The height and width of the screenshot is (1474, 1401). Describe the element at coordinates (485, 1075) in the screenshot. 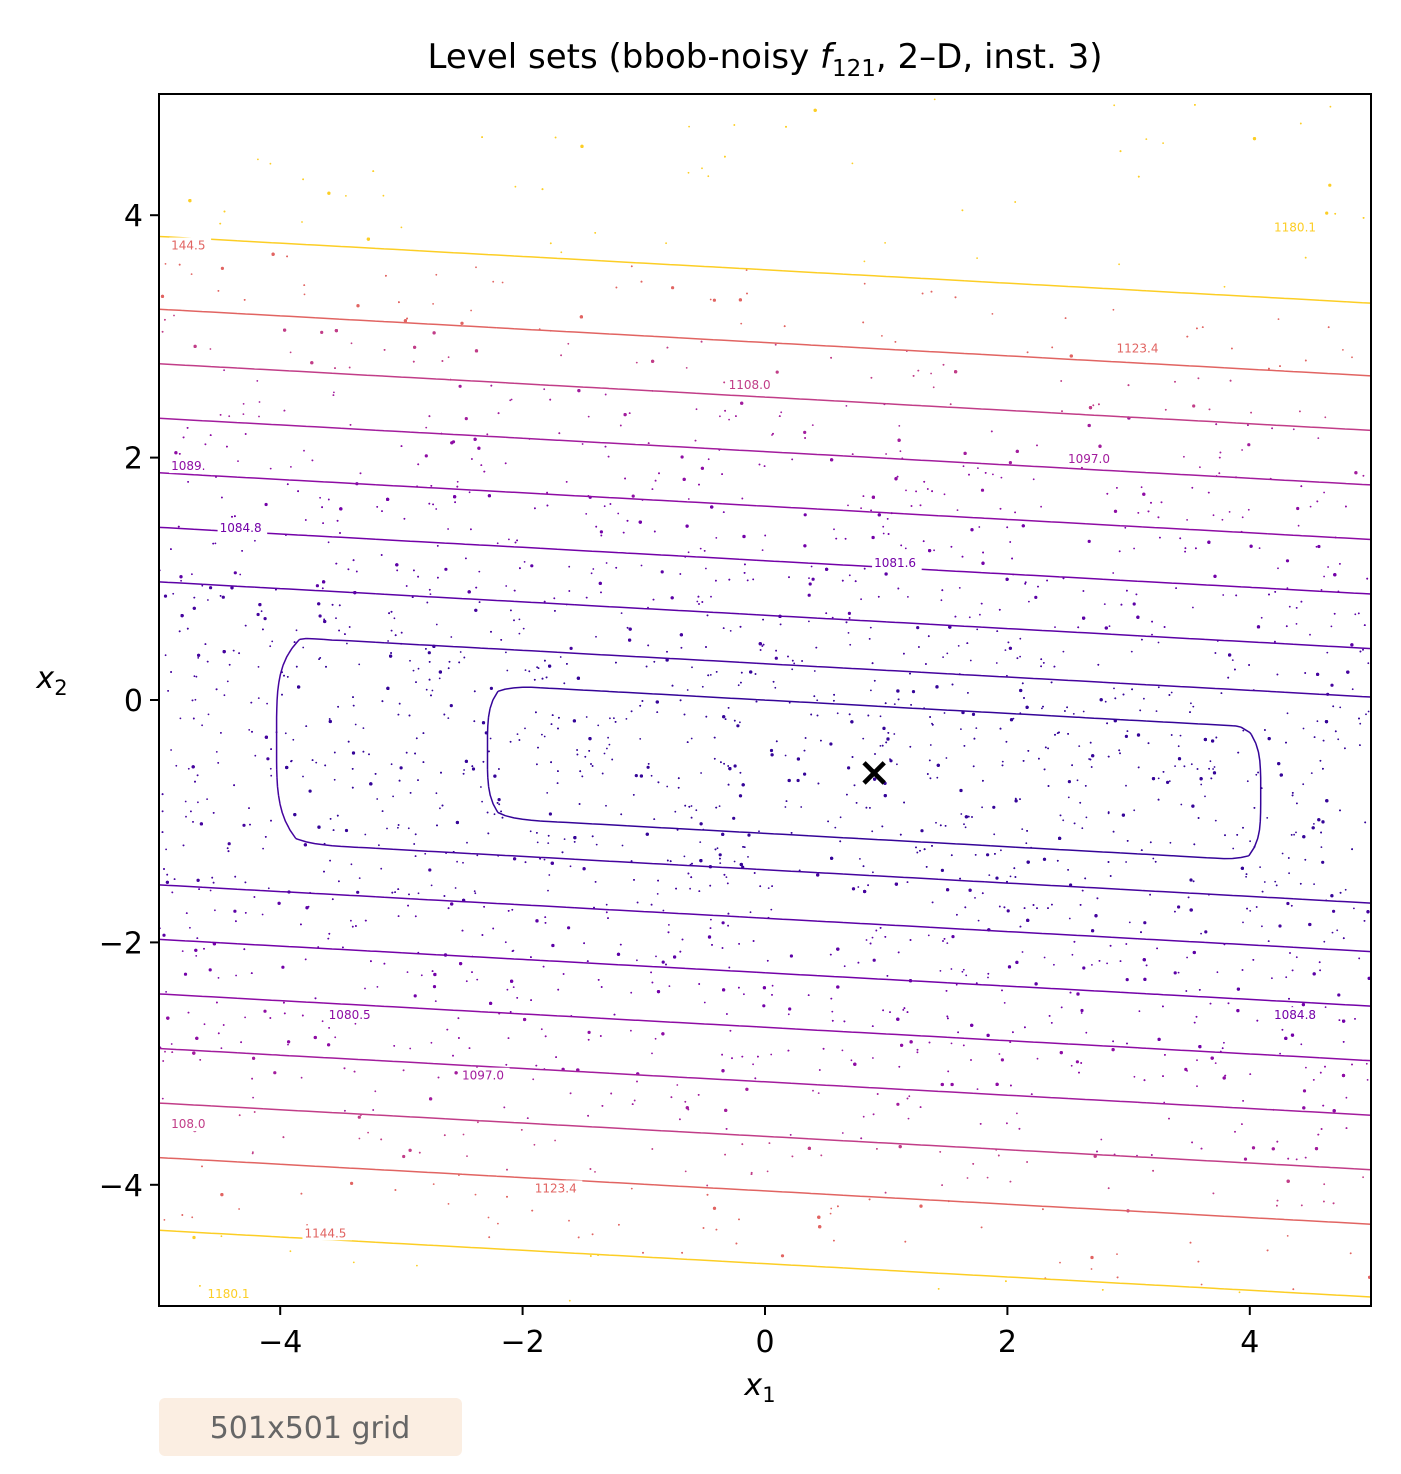

I see `contour-label-background` at that location.